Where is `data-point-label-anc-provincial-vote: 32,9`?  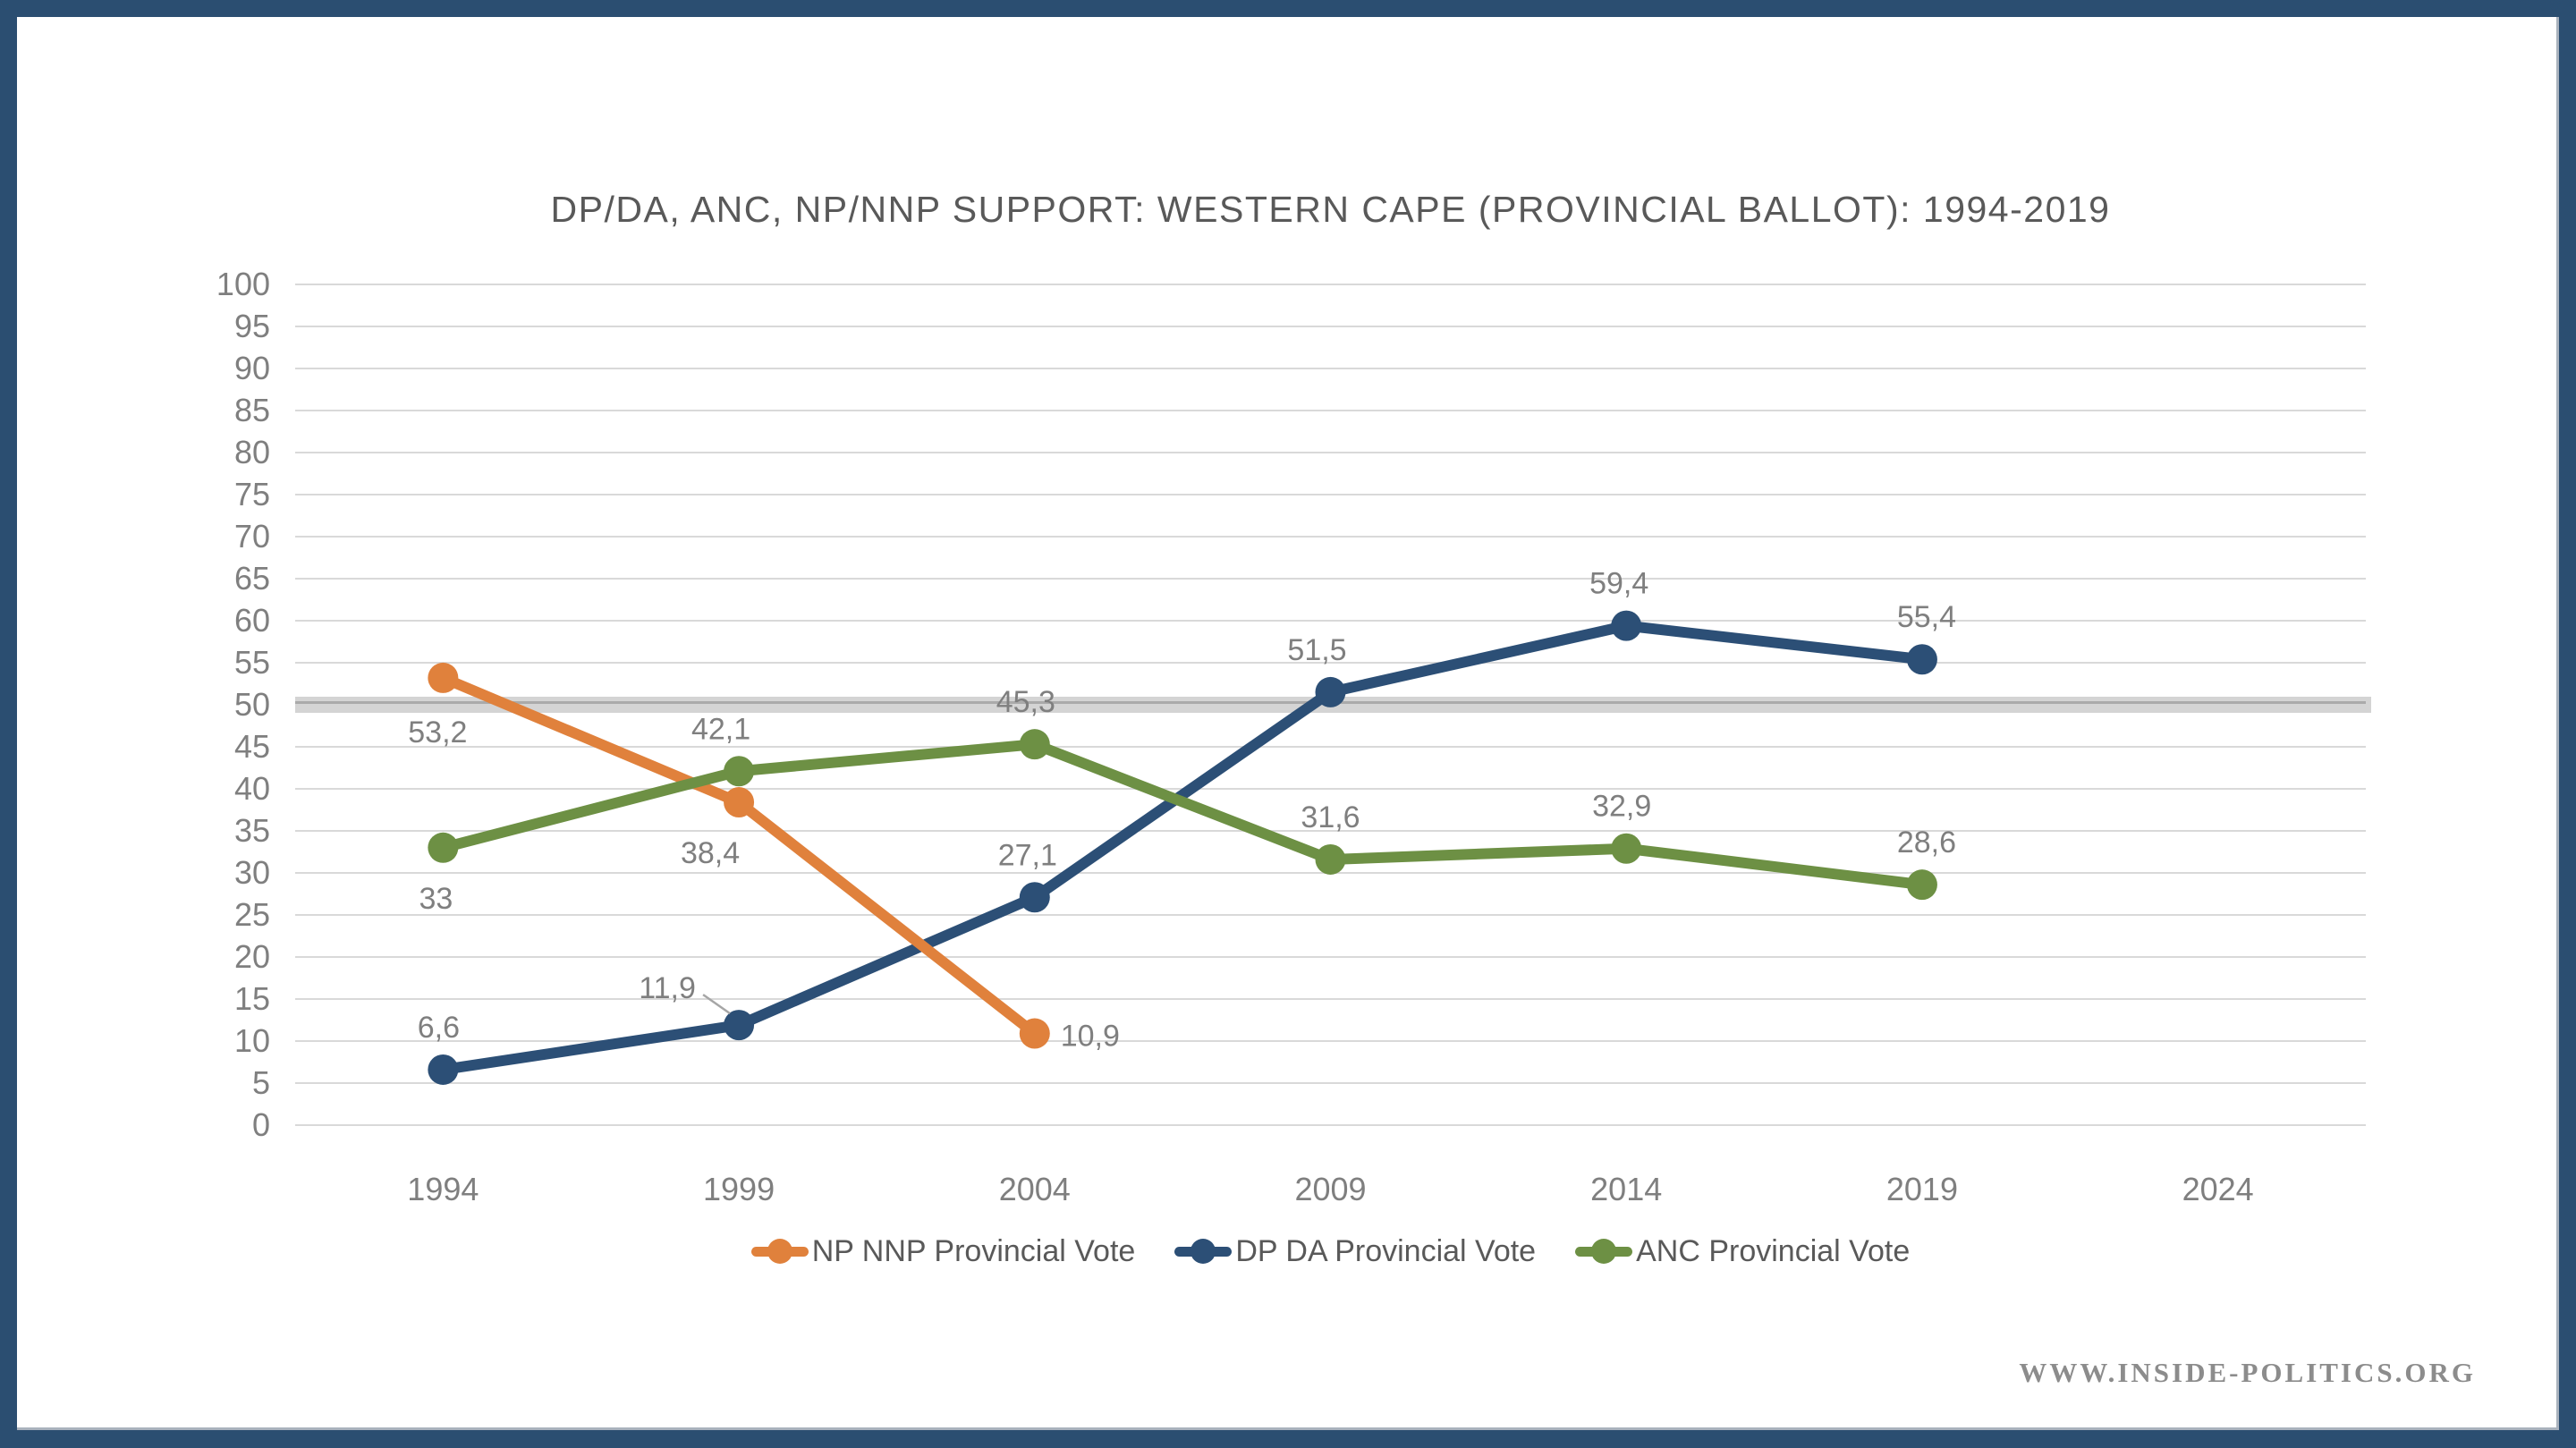 data-point-label-anc-provincial-vote: 32,9 is located at coordinates (1621, 807).